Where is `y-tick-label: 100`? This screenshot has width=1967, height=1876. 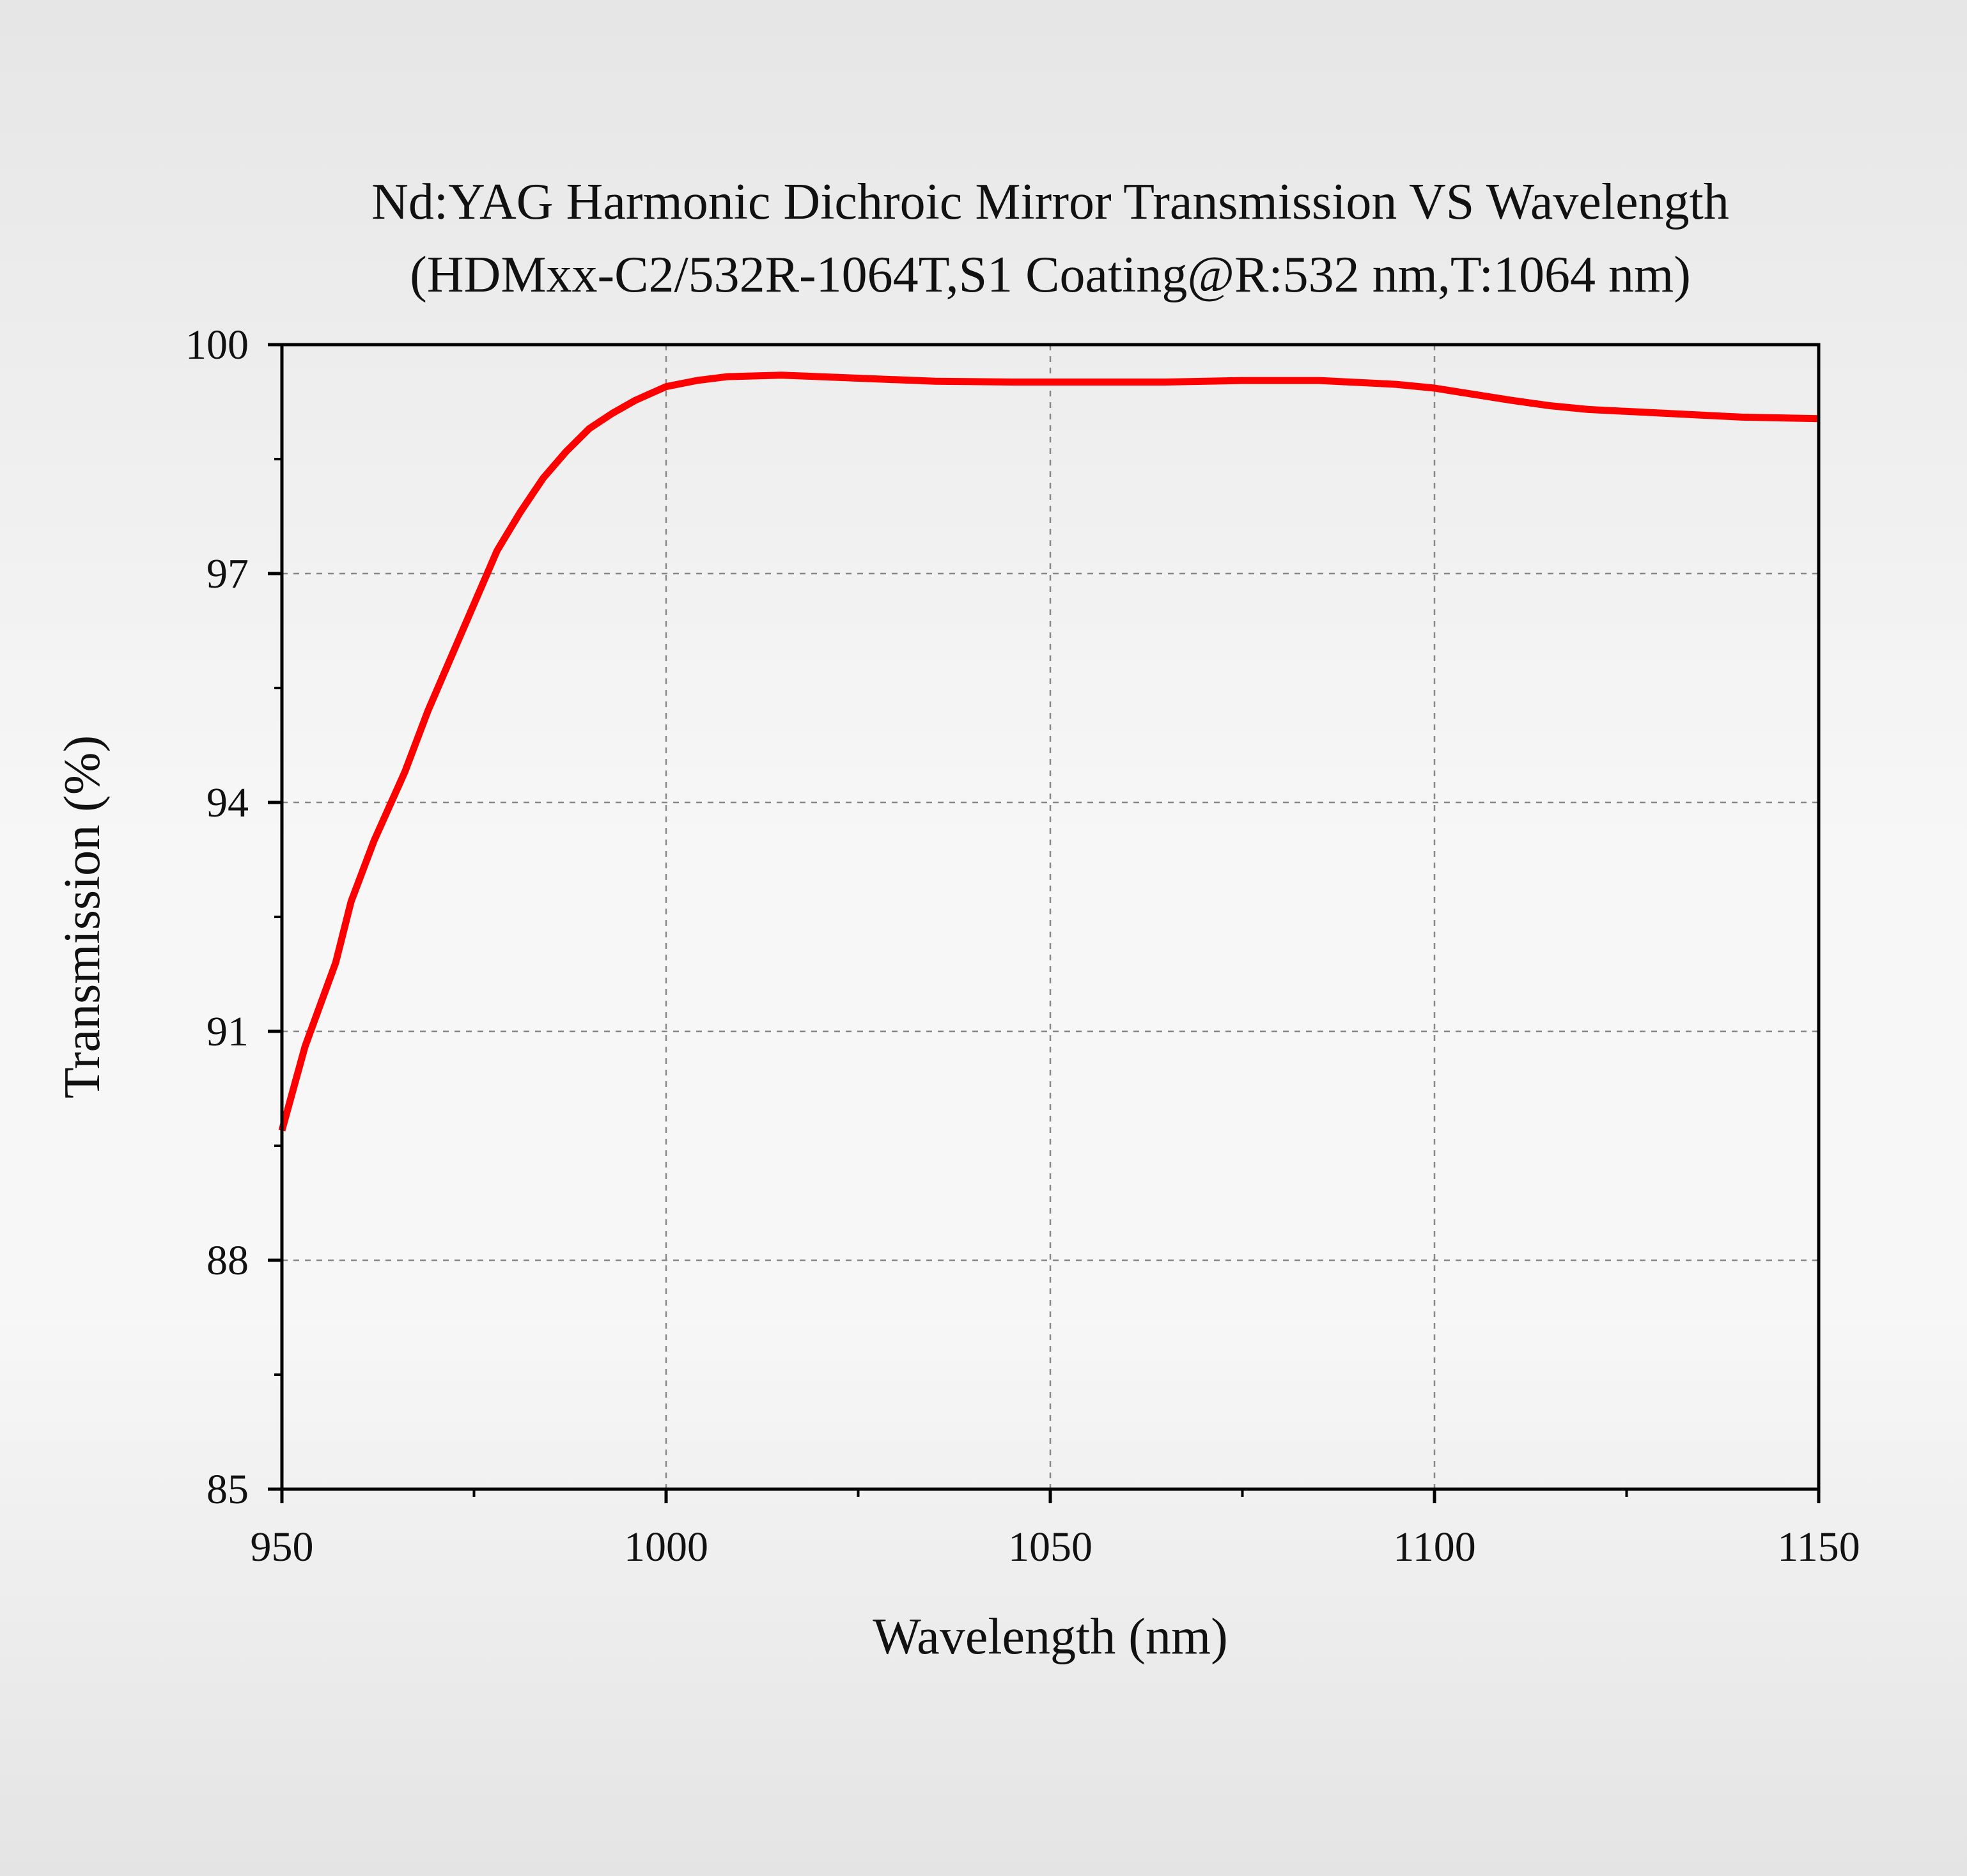 y-tick-label: 100 is located at coordinates (217, 345).